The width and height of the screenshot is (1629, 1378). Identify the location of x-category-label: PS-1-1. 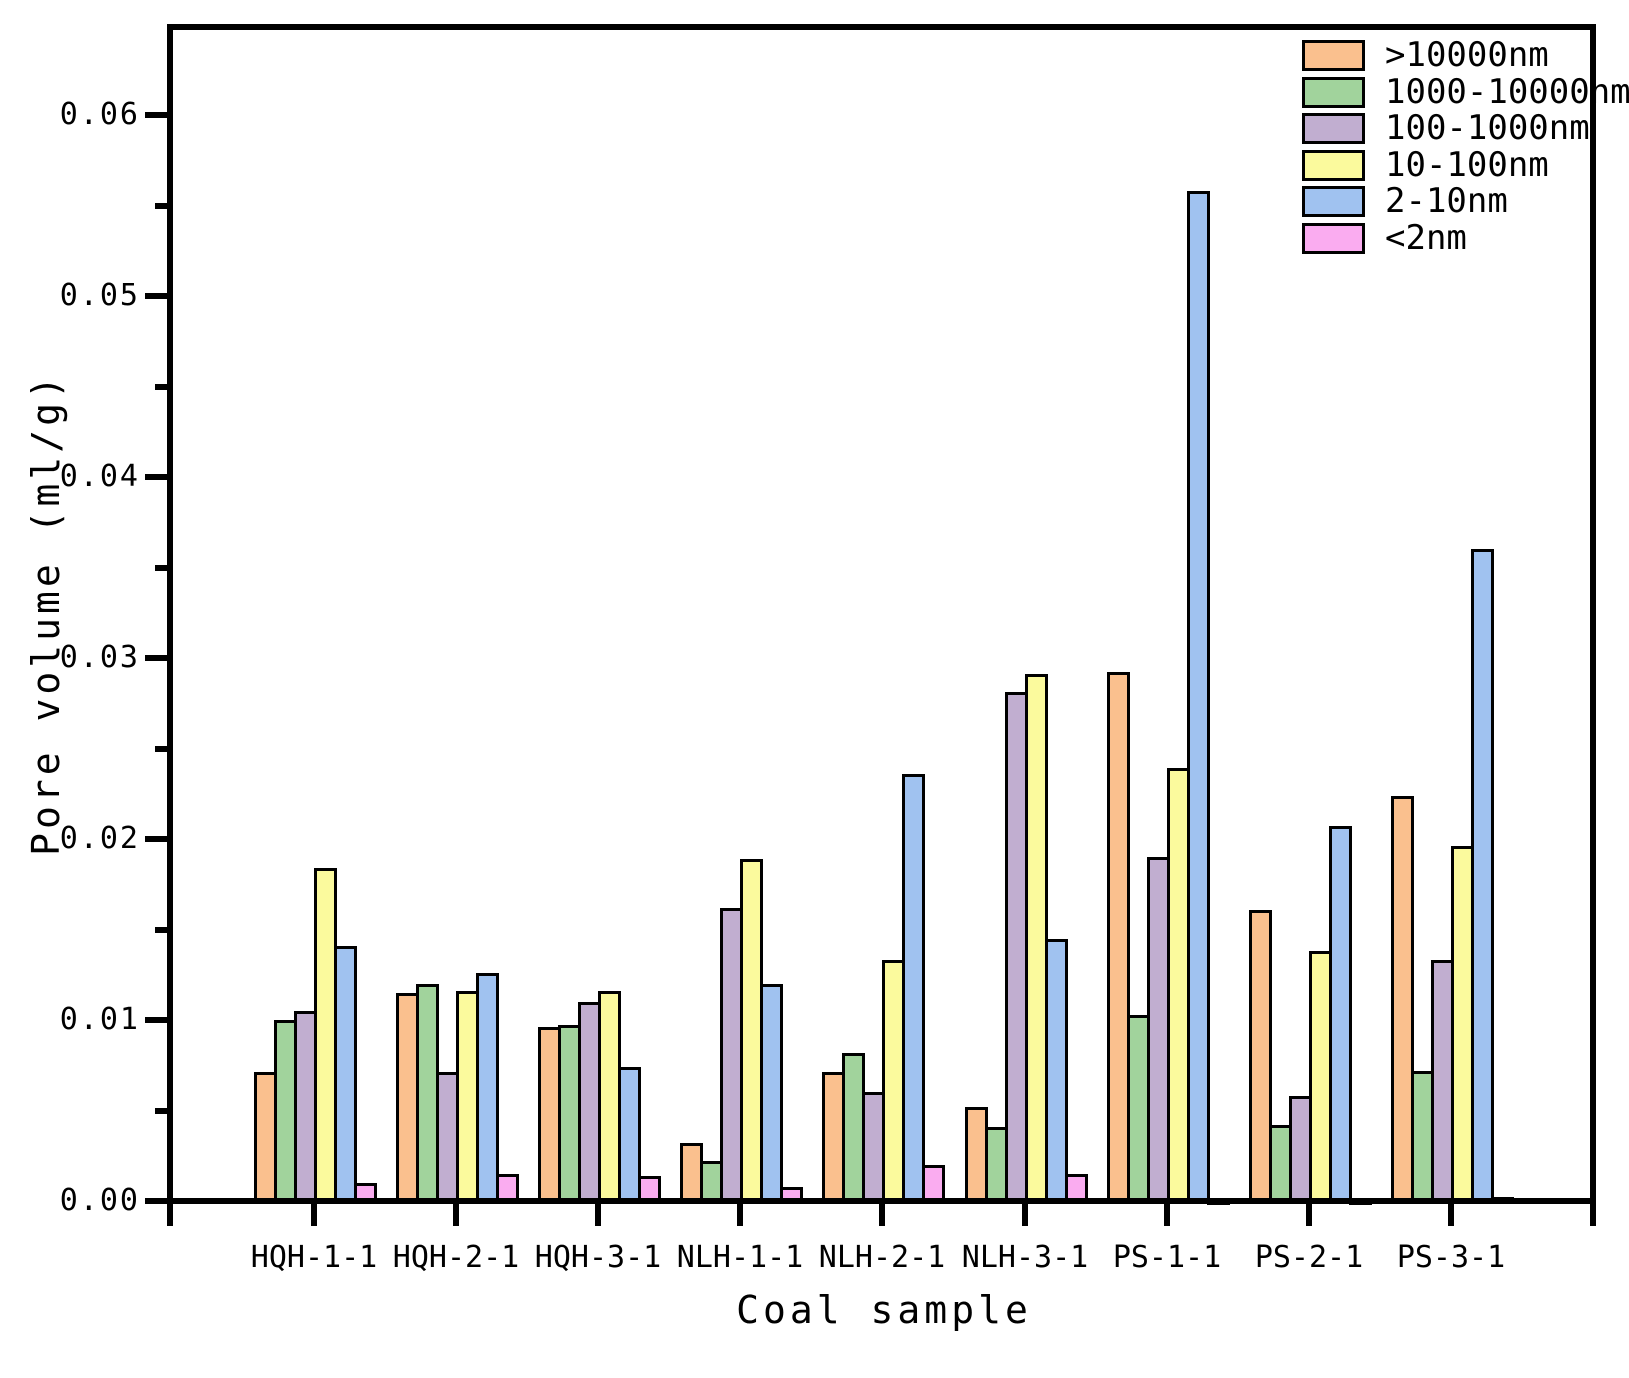
(1167, 1257).